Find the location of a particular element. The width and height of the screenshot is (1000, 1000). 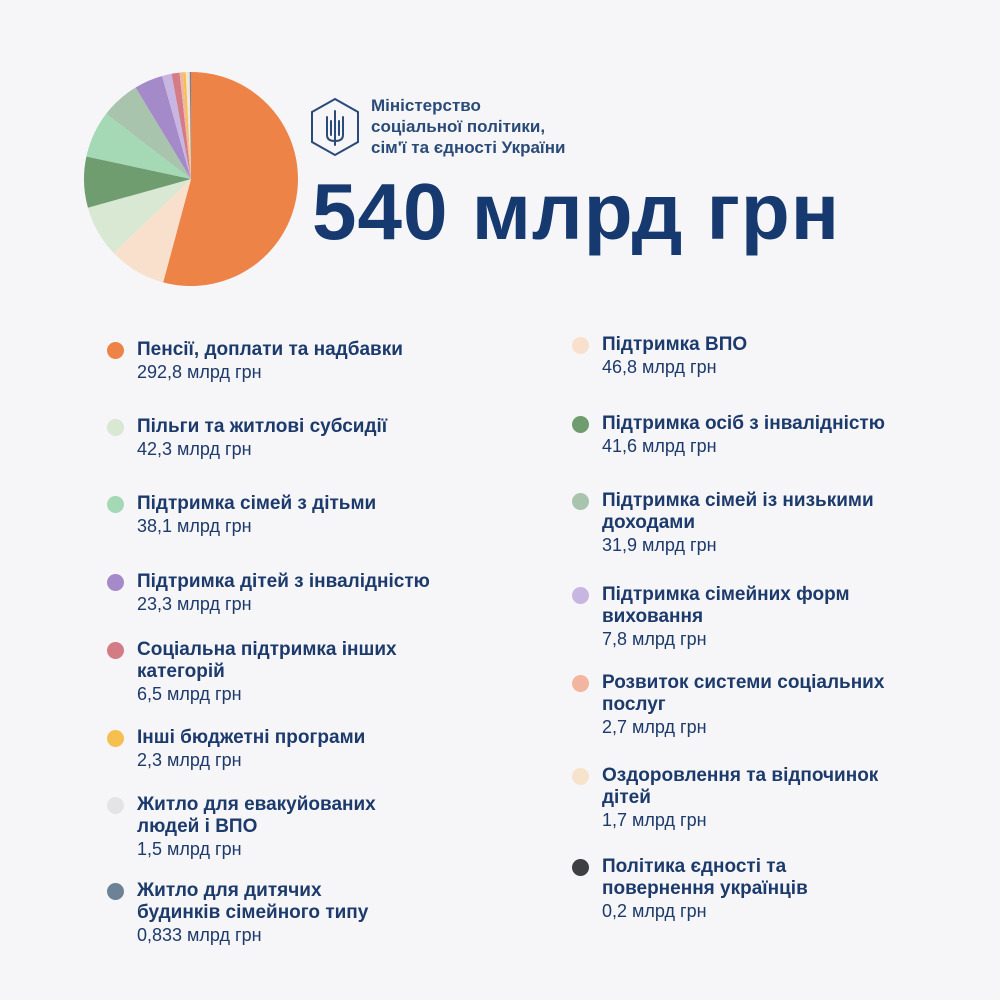

legend-value: 7,8 млрд грн is located at coordinates (654, 639).